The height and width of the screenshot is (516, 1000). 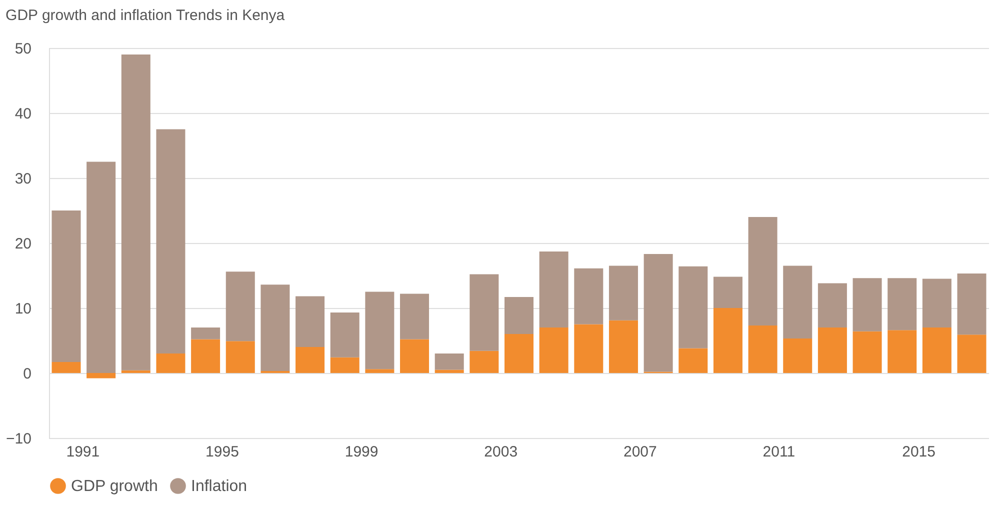 What do you see at coordinates (779, 452) in the screenshot?
I see `x-tick-label: 2011` at bounding box center [779, 452].